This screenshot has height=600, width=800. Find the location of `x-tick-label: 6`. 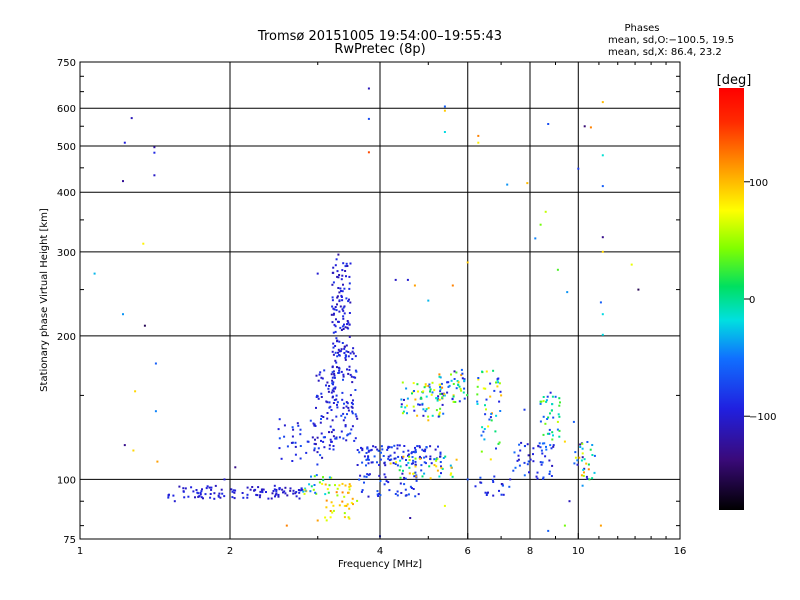

x-tick-label: 6 is located at coordinates (468, 551).